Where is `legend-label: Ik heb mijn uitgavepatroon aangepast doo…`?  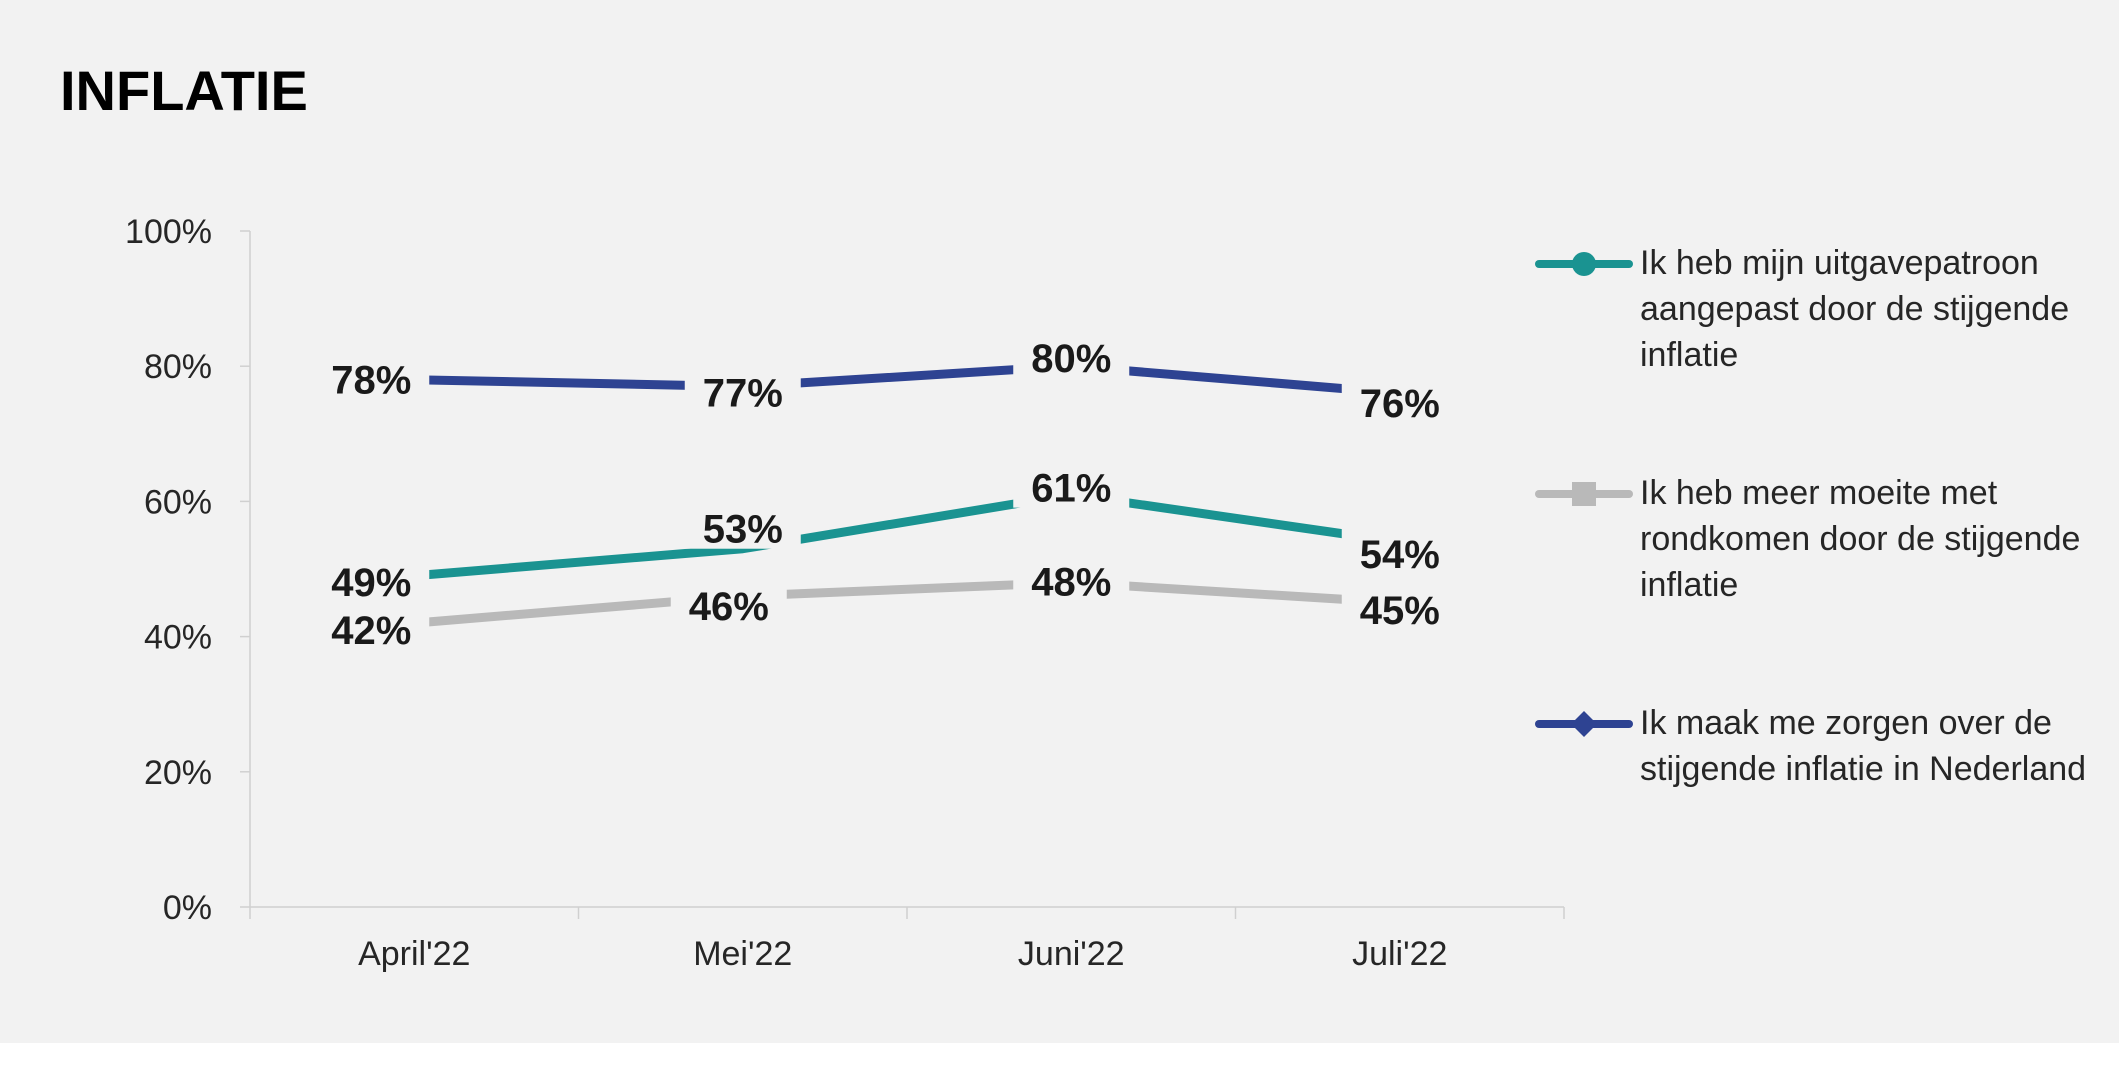
legend-label: Ik heb mijn uitgavepatroon aangepast doo… is located at coordinates (1855, 309).